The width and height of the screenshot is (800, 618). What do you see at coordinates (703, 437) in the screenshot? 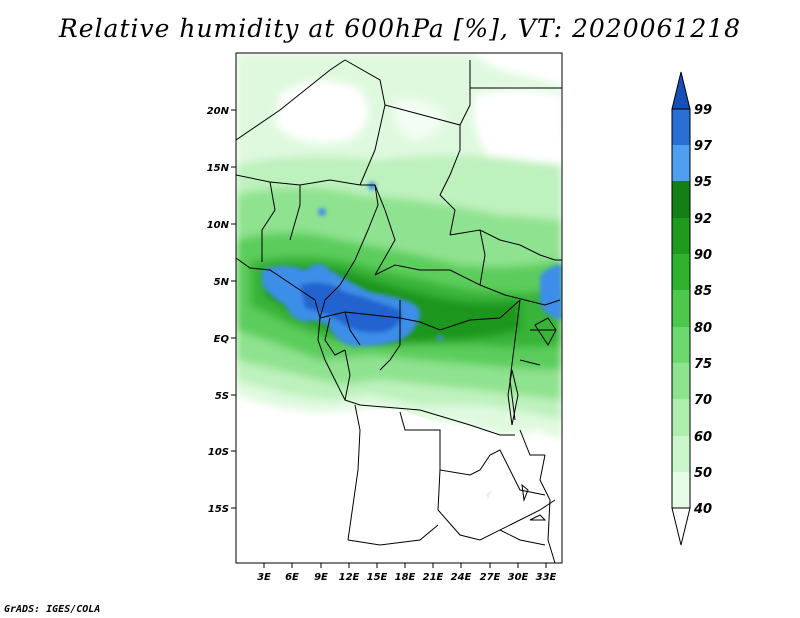
I see `colorbar-label: 60` at bounding box center [703, 437].